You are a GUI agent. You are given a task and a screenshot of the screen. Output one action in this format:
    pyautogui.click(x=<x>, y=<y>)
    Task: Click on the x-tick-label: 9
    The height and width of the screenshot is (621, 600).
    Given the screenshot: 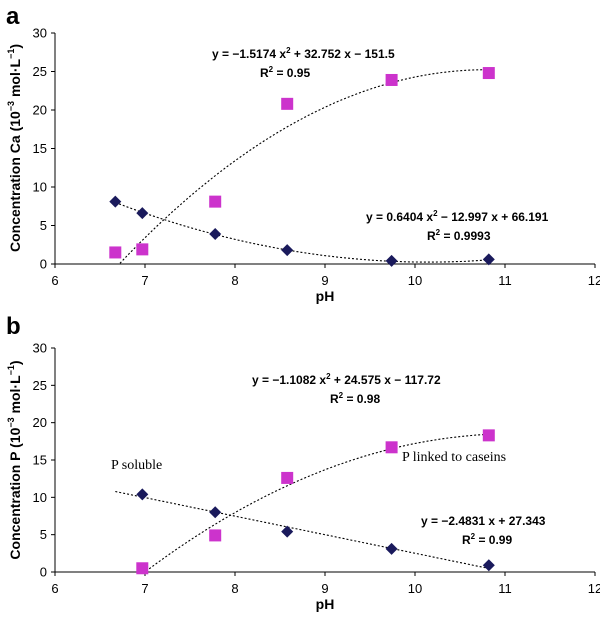 What is the action you would take?
    pyautogui.click(x=324, y=588)
    